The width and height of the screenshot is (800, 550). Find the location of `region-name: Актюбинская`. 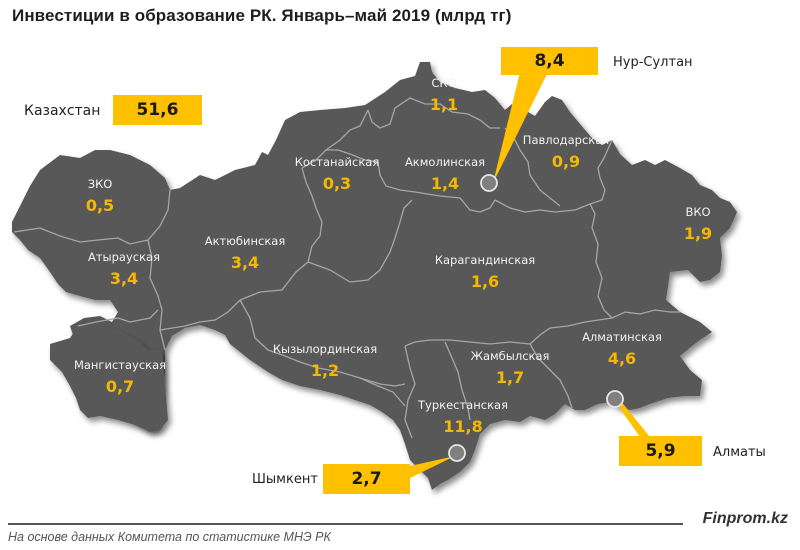

region-name: Актюбинская is located at coordinates (245, 241).